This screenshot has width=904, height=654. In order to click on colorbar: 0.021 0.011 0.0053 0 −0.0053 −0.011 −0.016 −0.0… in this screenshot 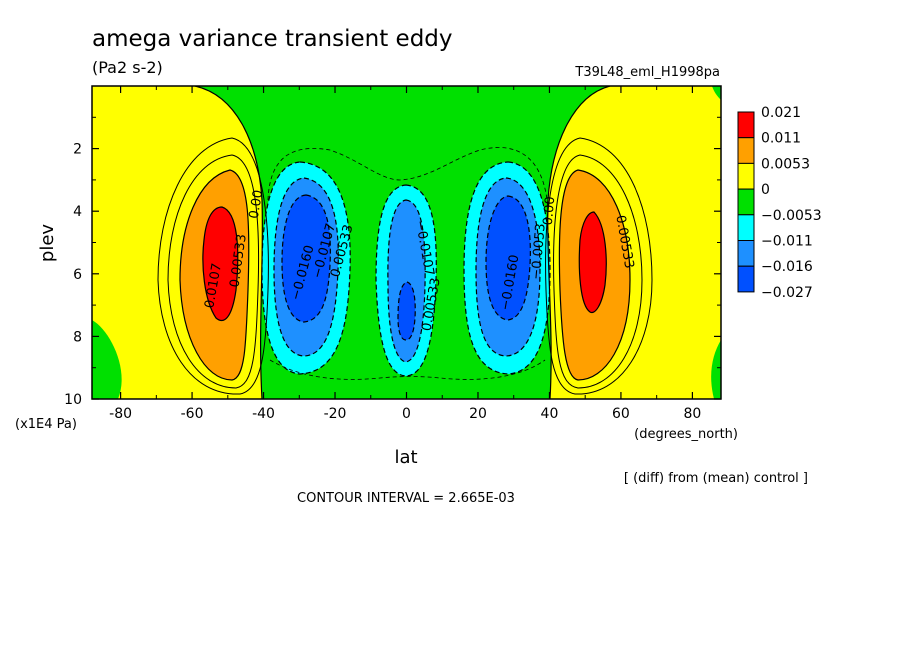, I will do `click(779, 203)`.